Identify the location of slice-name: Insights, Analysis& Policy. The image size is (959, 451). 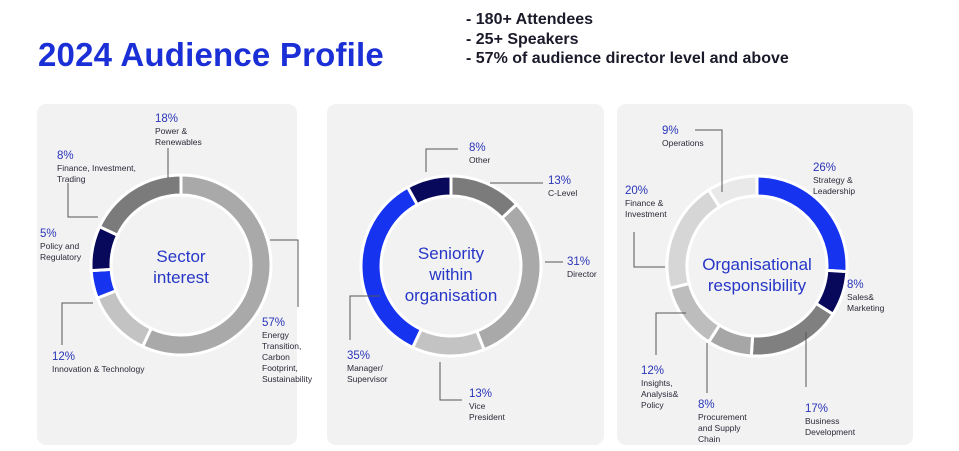
(660, 394).